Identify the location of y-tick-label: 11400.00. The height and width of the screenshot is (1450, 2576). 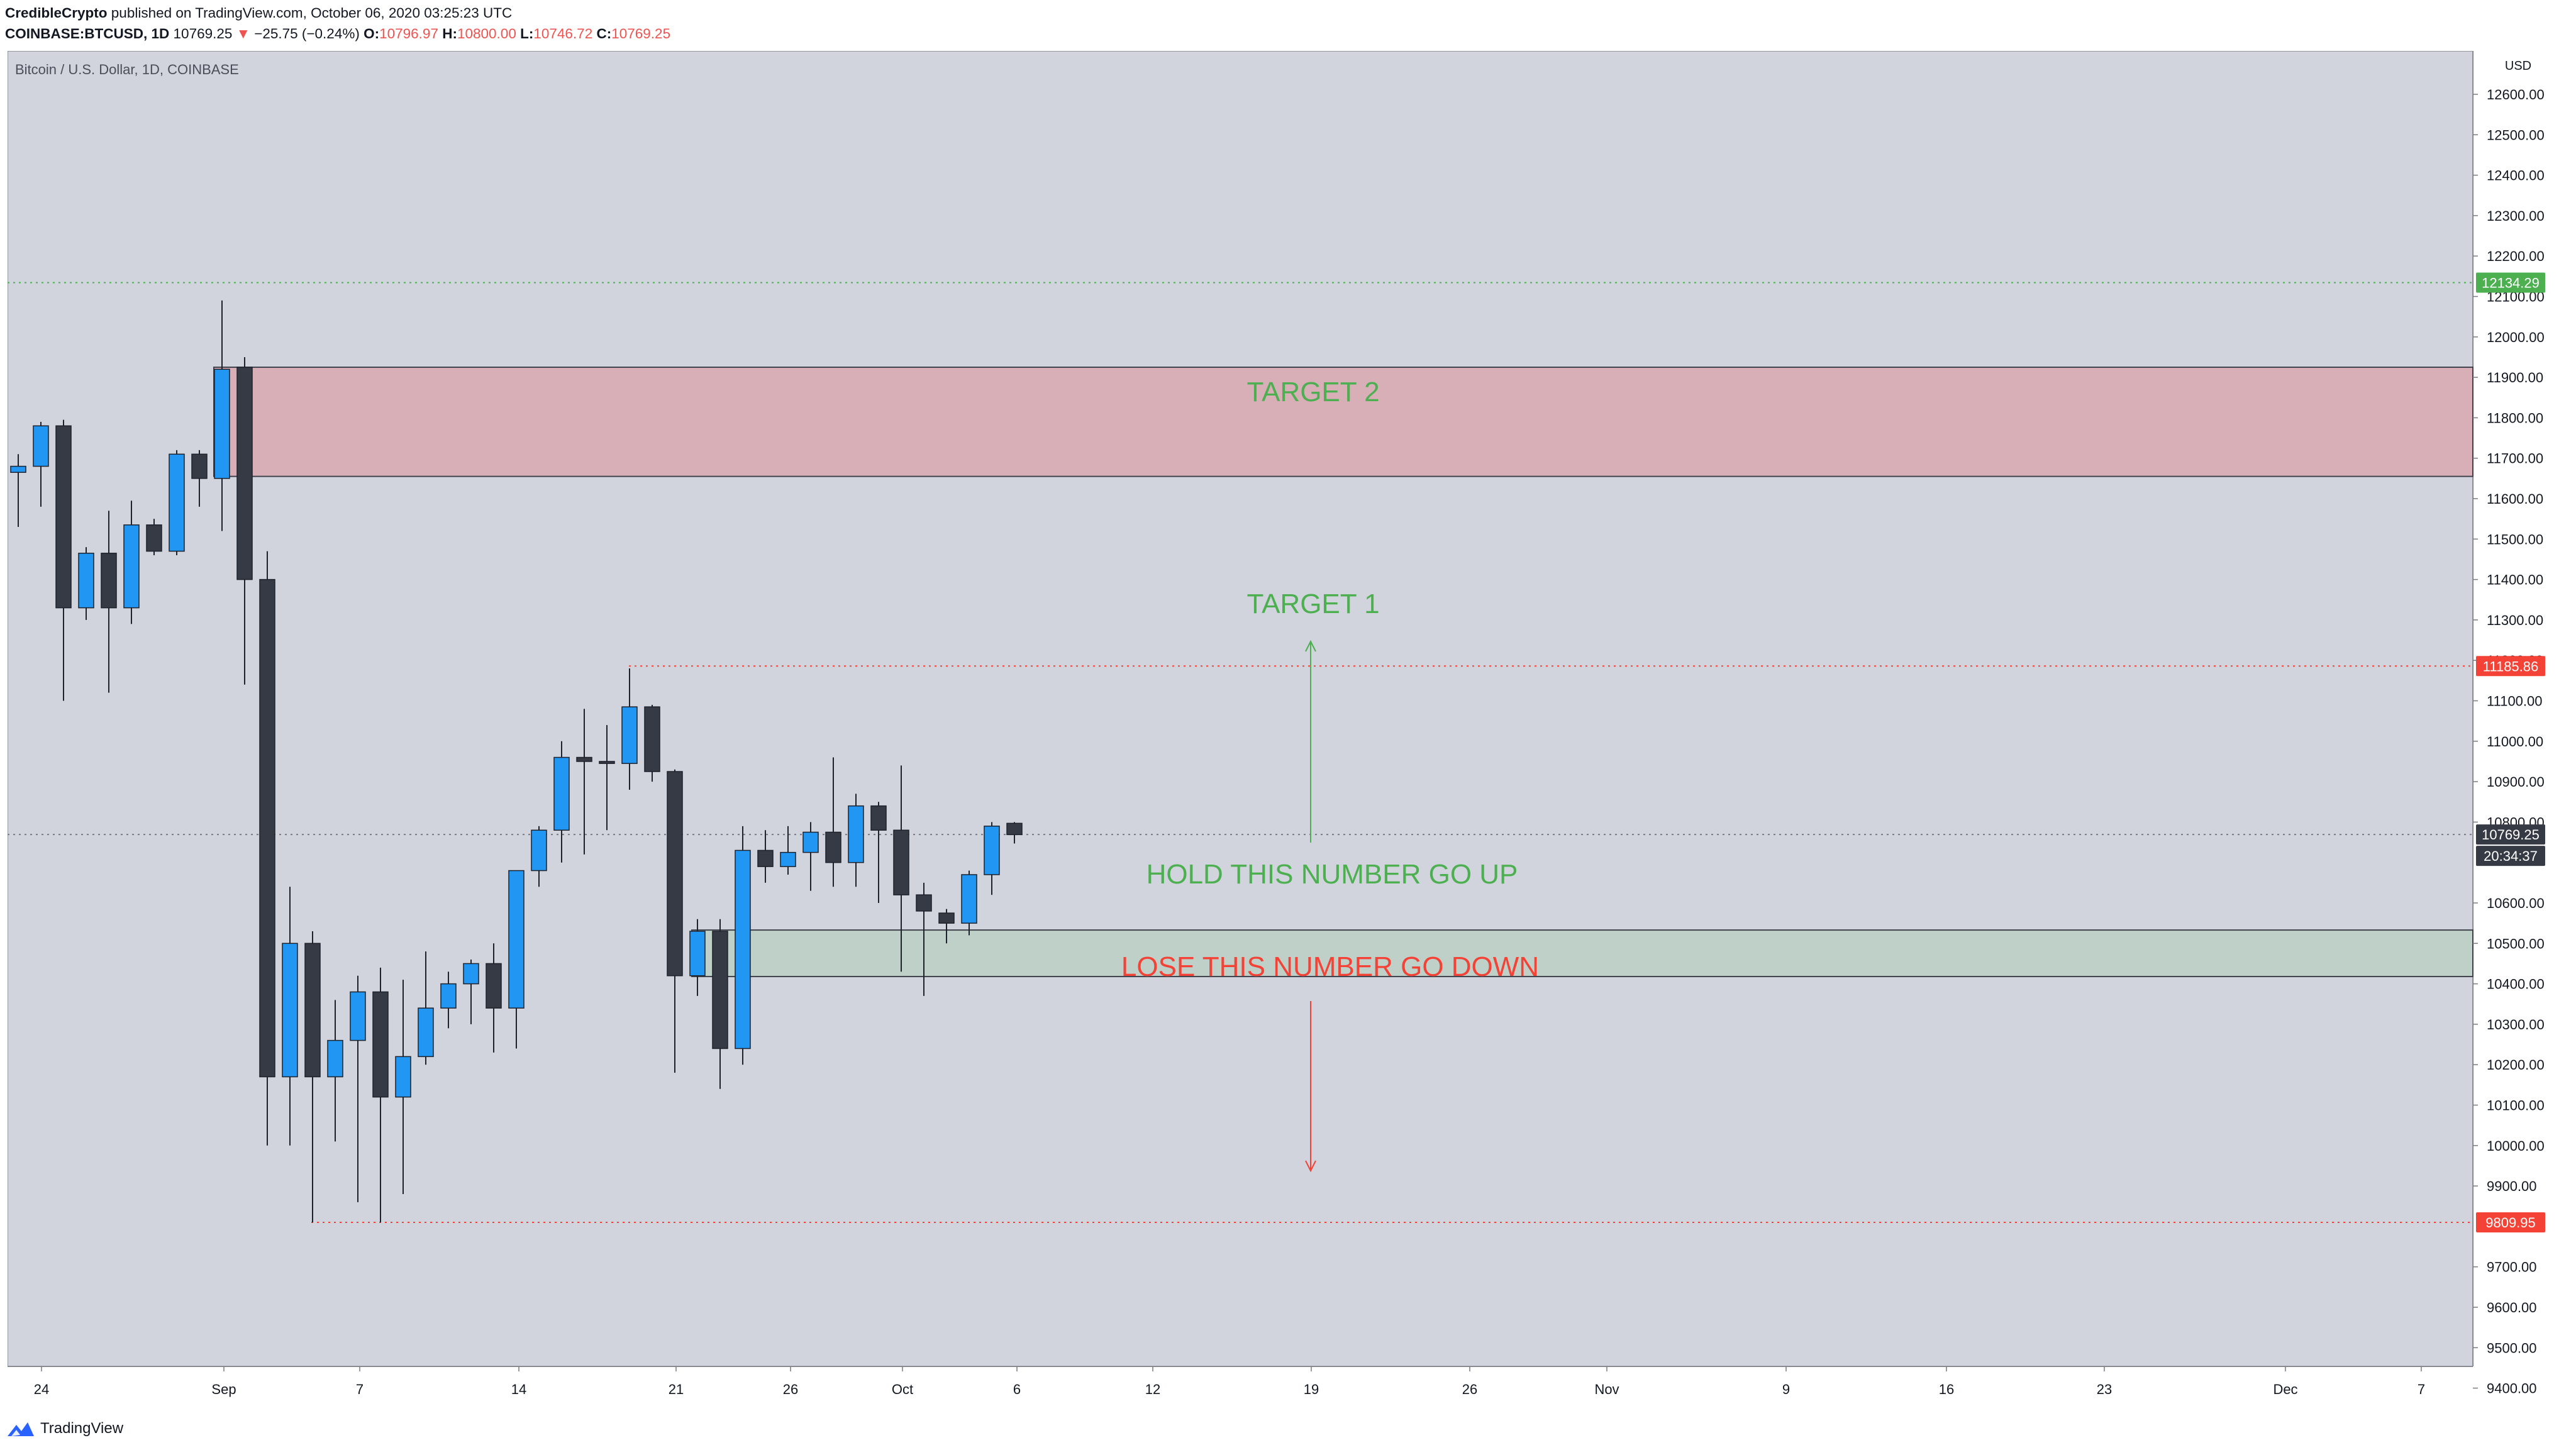
(2515, 580).